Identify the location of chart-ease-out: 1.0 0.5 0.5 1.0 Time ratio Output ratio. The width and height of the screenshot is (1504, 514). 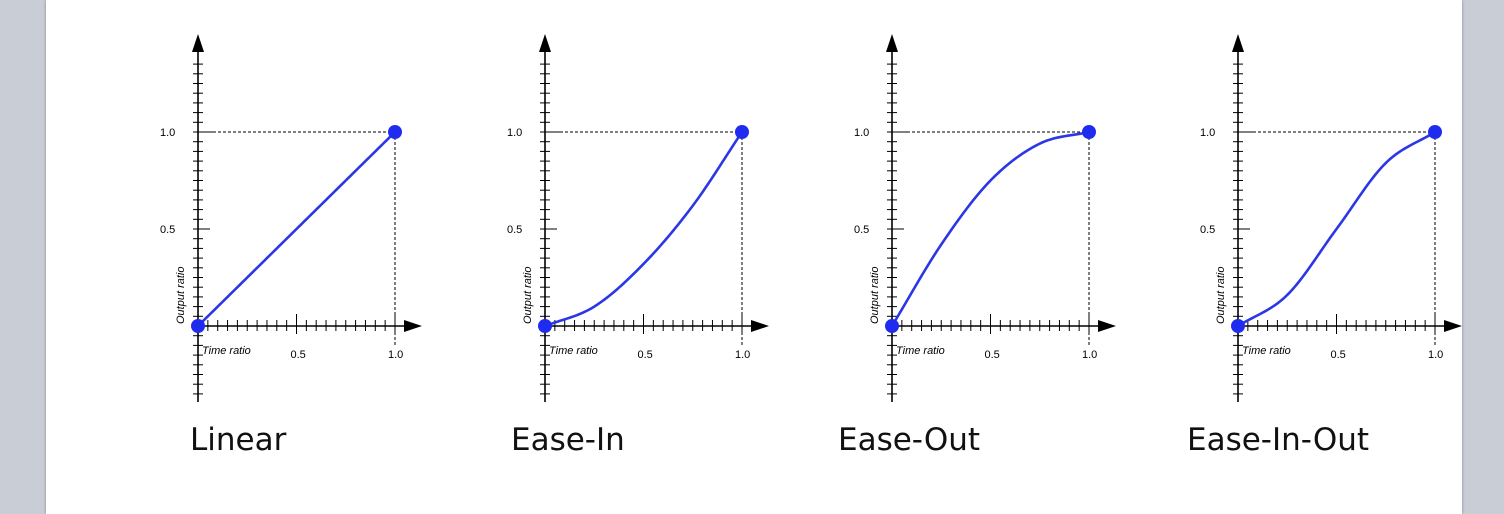
(985, 218).